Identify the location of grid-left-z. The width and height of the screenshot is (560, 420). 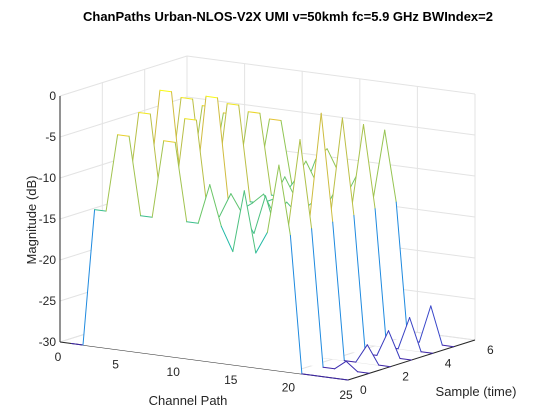
(123, 76).